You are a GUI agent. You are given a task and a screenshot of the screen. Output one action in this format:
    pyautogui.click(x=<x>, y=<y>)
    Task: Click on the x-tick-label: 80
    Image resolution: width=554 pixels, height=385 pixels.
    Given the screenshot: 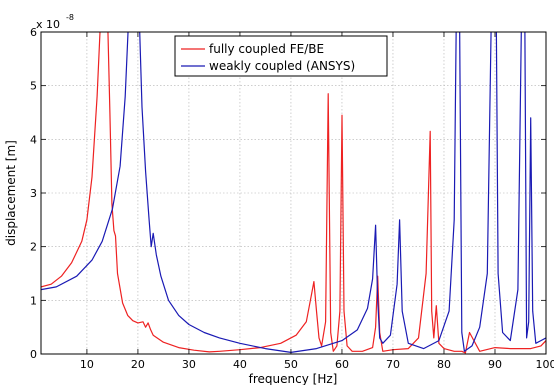 What is the action you would take?
    pyautogui.click(x=444, y=364)
    